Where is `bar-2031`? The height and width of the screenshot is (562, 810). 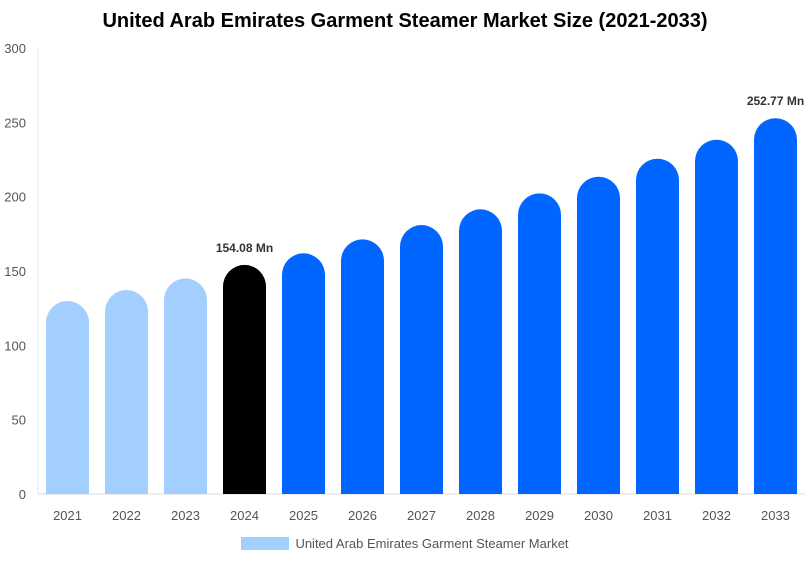 bar-2031 is located at coordinates (657, 326).